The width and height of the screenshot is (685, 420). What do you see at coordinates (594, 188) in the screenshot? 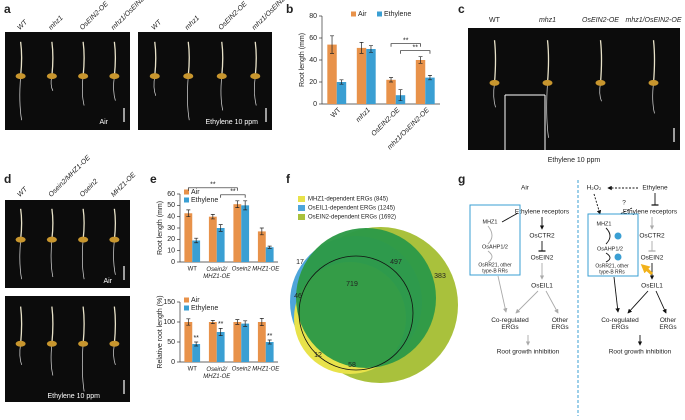
I see `node: H₂O₂` at bounding box center [594, 188].